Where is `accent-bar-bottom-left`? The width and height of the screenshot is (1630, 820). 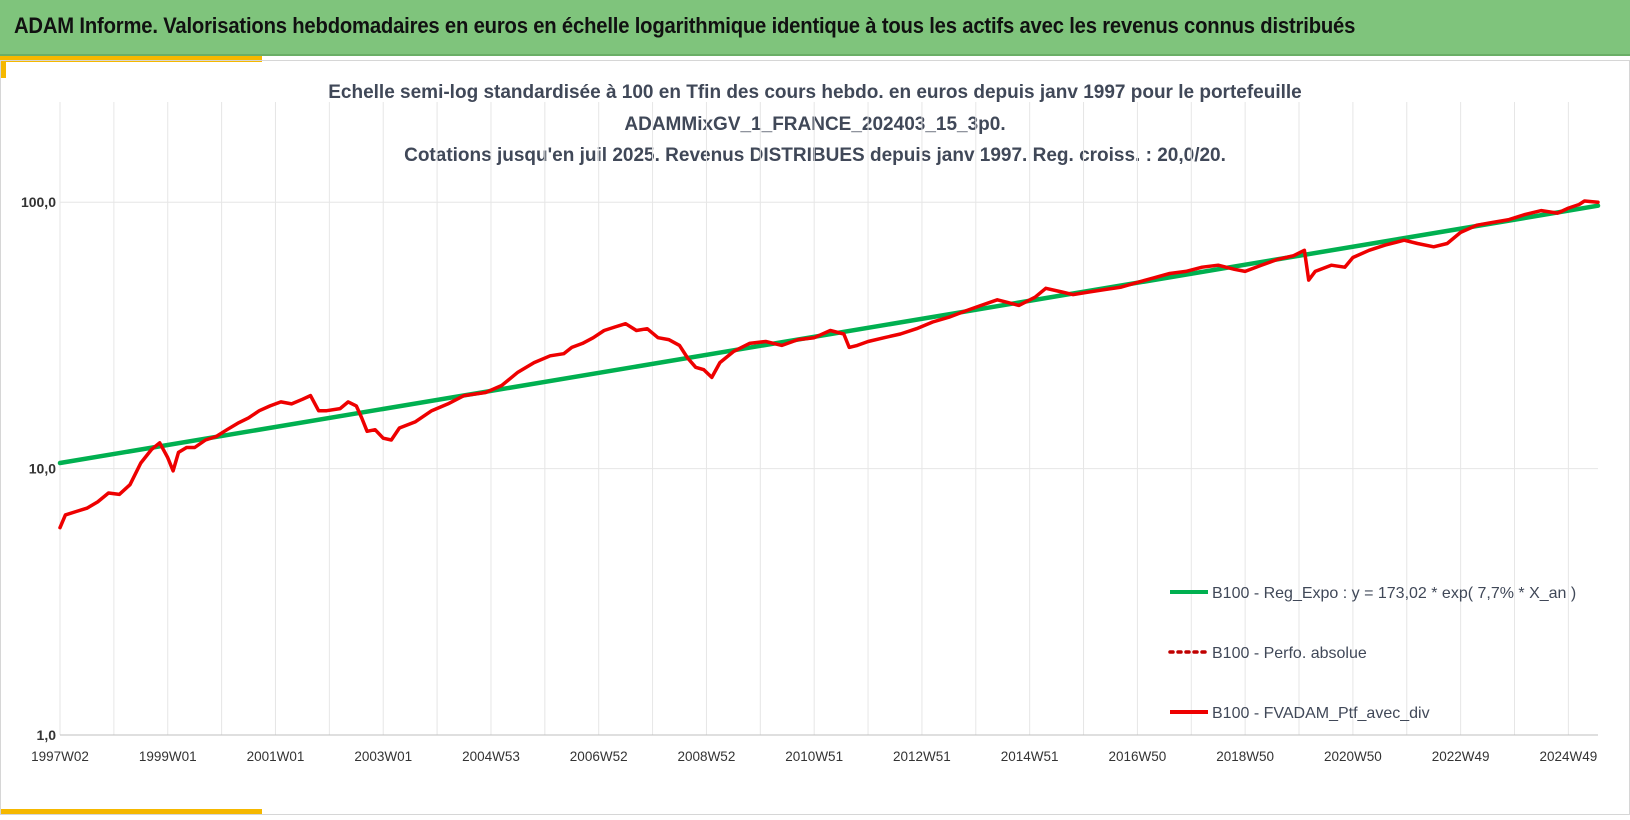
accent-bar-bottom-left is located at coordinates (131, 812).